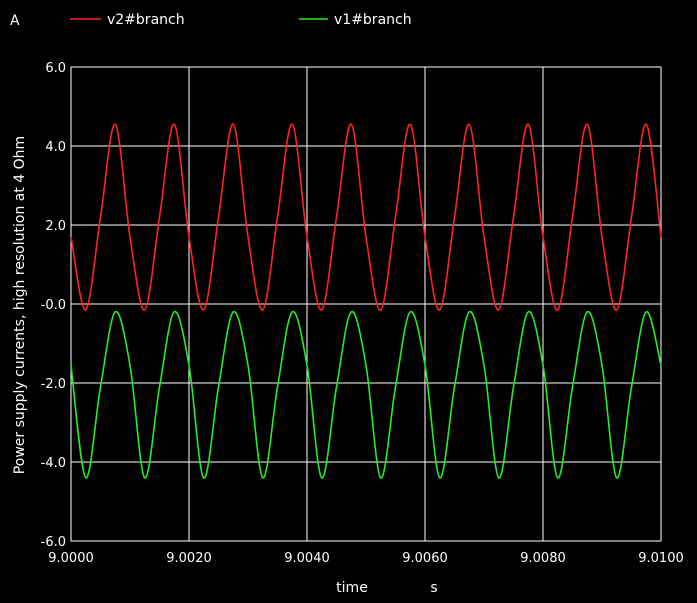 The image size is (697, 603). I want to click on corner-label: A, so click(15, 21).